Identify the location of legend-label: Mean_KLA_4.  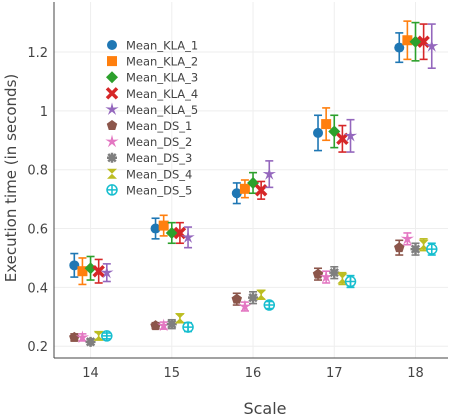
(162, 94).